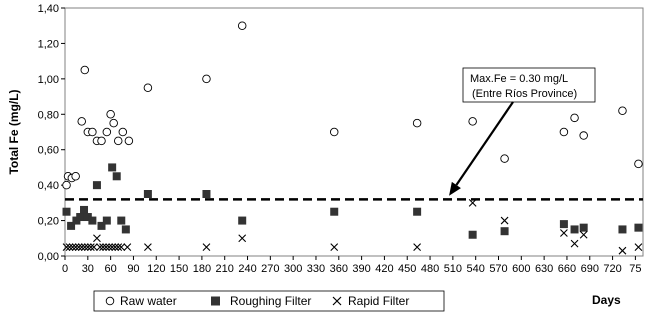  Describe the element at coordinates (455, 188) in the screenshot. I see `annotation-arrowhead` at that location.